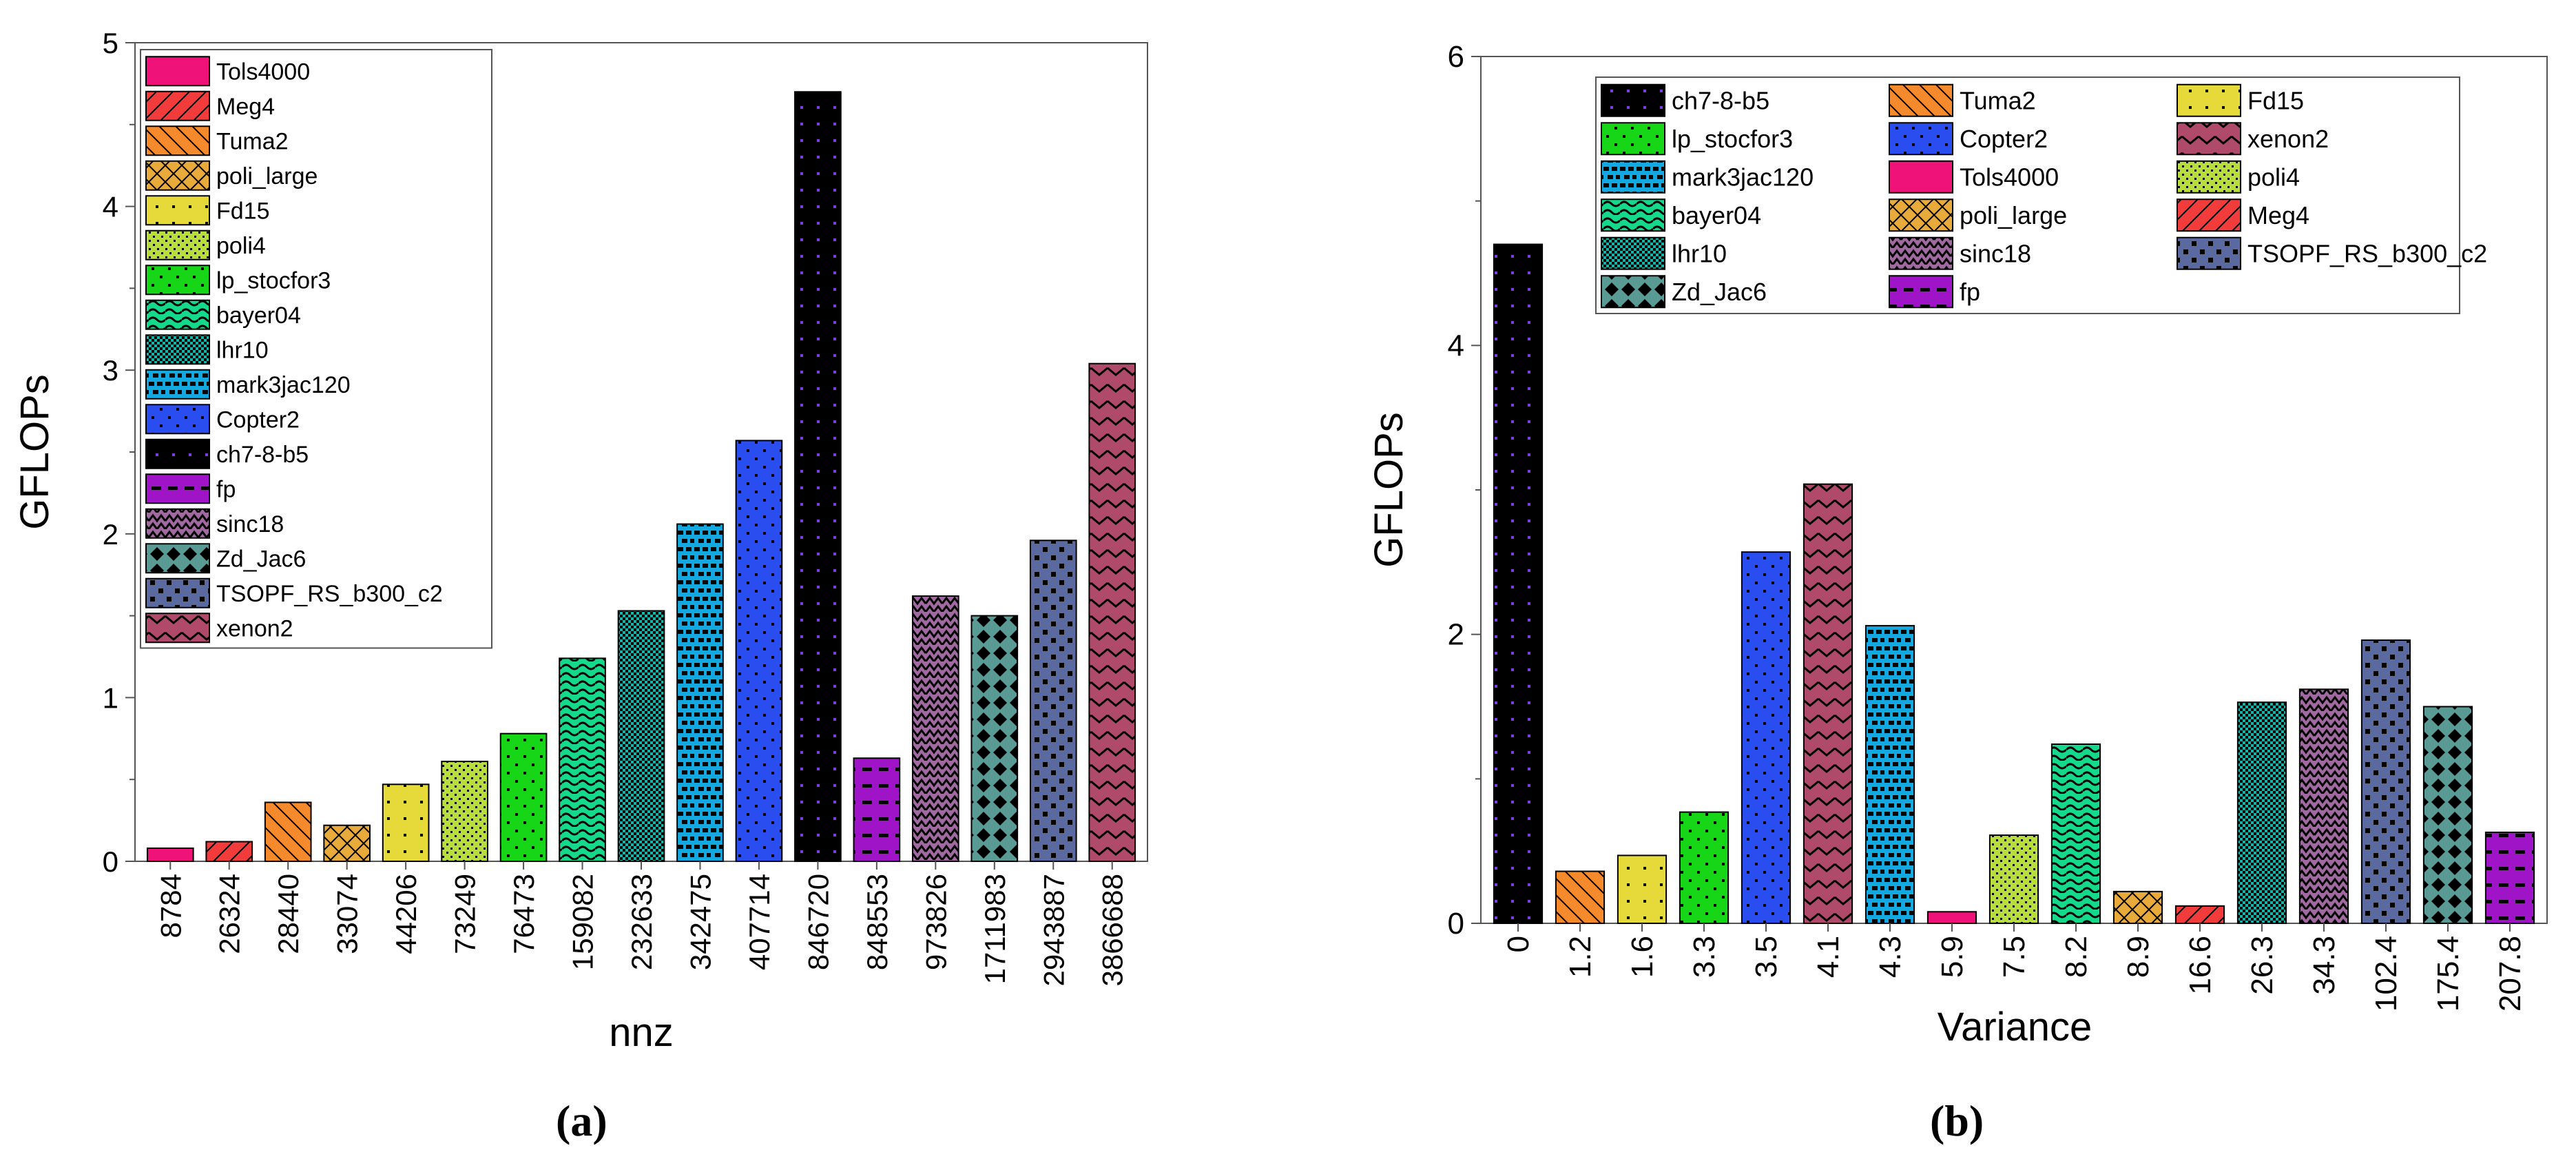  I want to click on x-tick-label-b-0: 0, so click(1518, 944).